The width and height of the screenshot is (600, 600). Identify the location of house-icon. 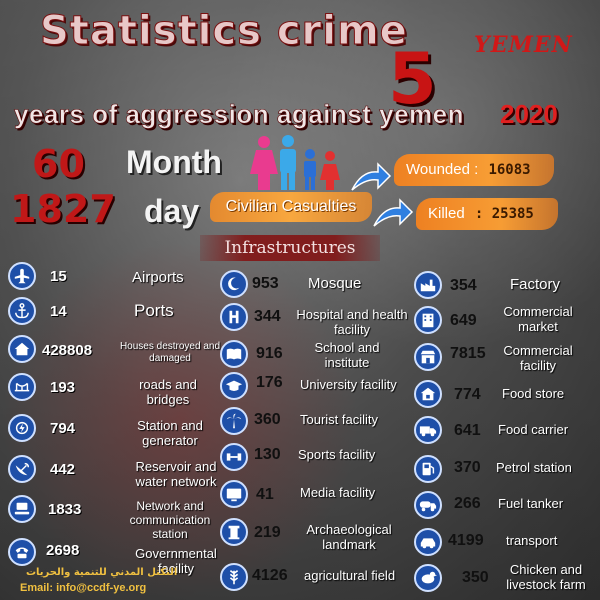
(22, 349).